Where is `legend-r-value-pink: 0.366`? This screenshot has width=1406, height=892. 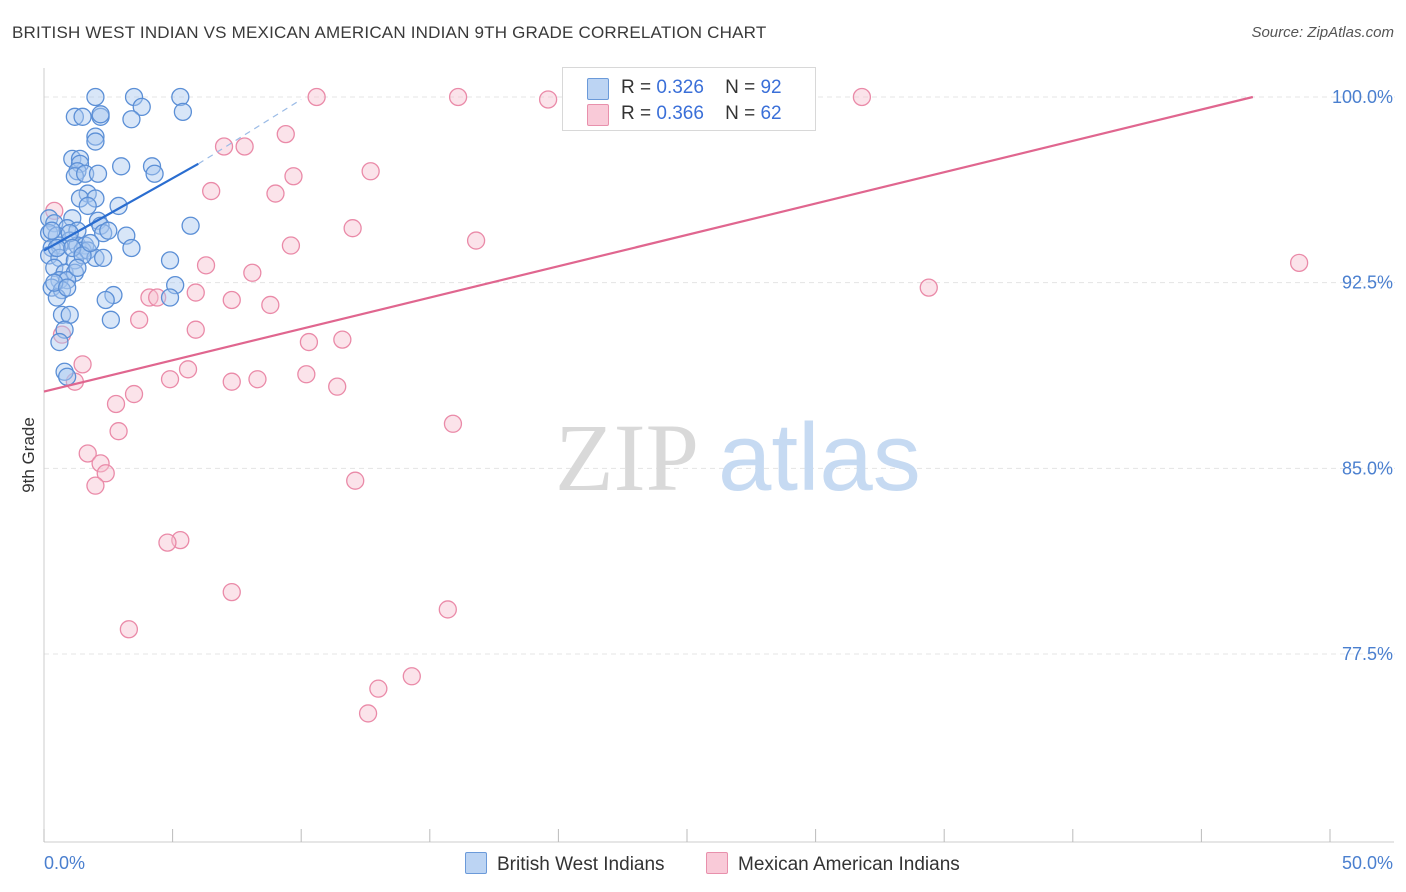 legend-r-value-pink: 0.366 is located at coordinates (680, 113).